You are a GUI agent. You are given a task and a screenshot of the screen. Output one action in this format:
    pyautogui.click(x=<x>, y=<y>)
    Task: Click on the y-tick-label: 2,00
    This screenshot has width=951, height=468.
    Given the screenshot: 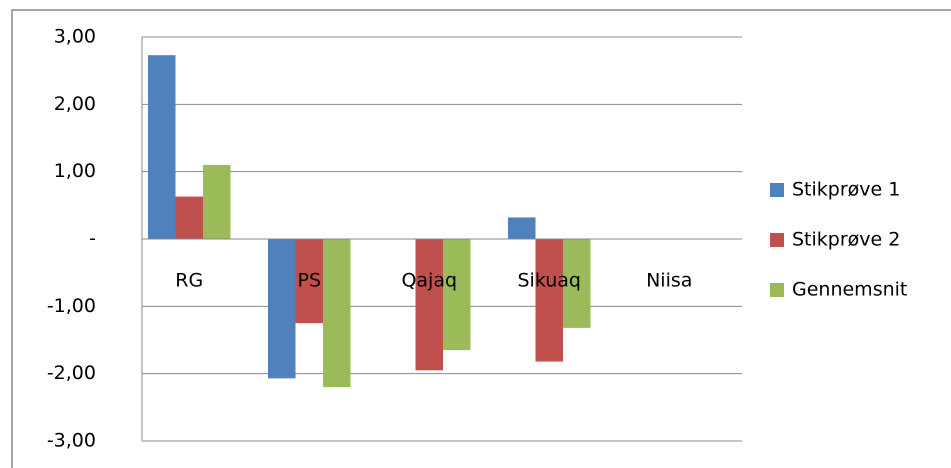 What is the action you would take?
    pyautogui.click(x=75, y=104)
    